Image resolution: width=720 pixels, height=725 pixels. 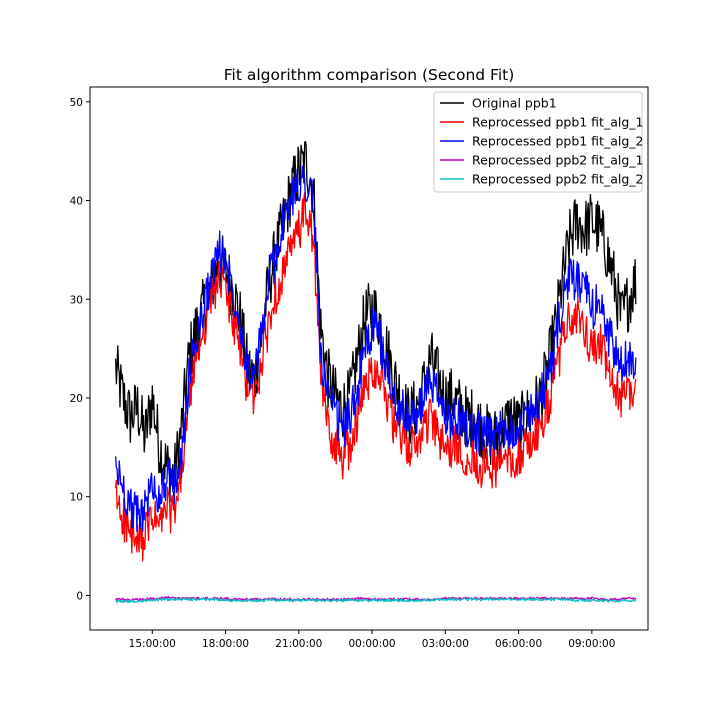 I want to click on x-tick-label: 03:00:00, so click(x=445, y=644).